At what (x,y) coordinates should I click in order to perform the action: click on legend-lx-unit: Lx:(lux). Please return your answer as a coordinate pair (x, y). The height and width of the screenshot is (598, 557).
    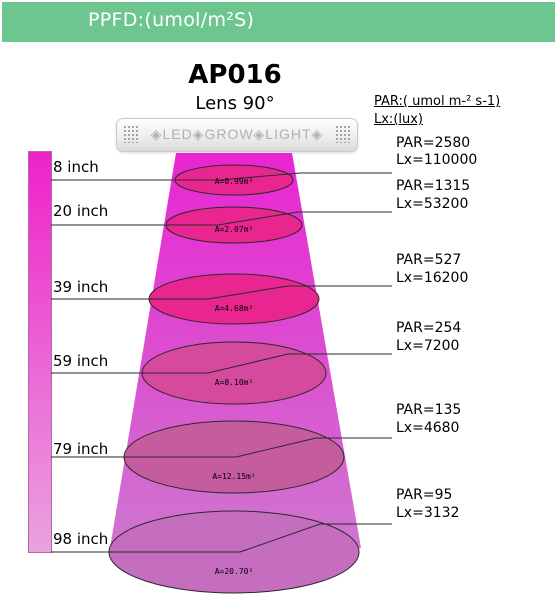
    Looking at the image, I should click on (399, 119).